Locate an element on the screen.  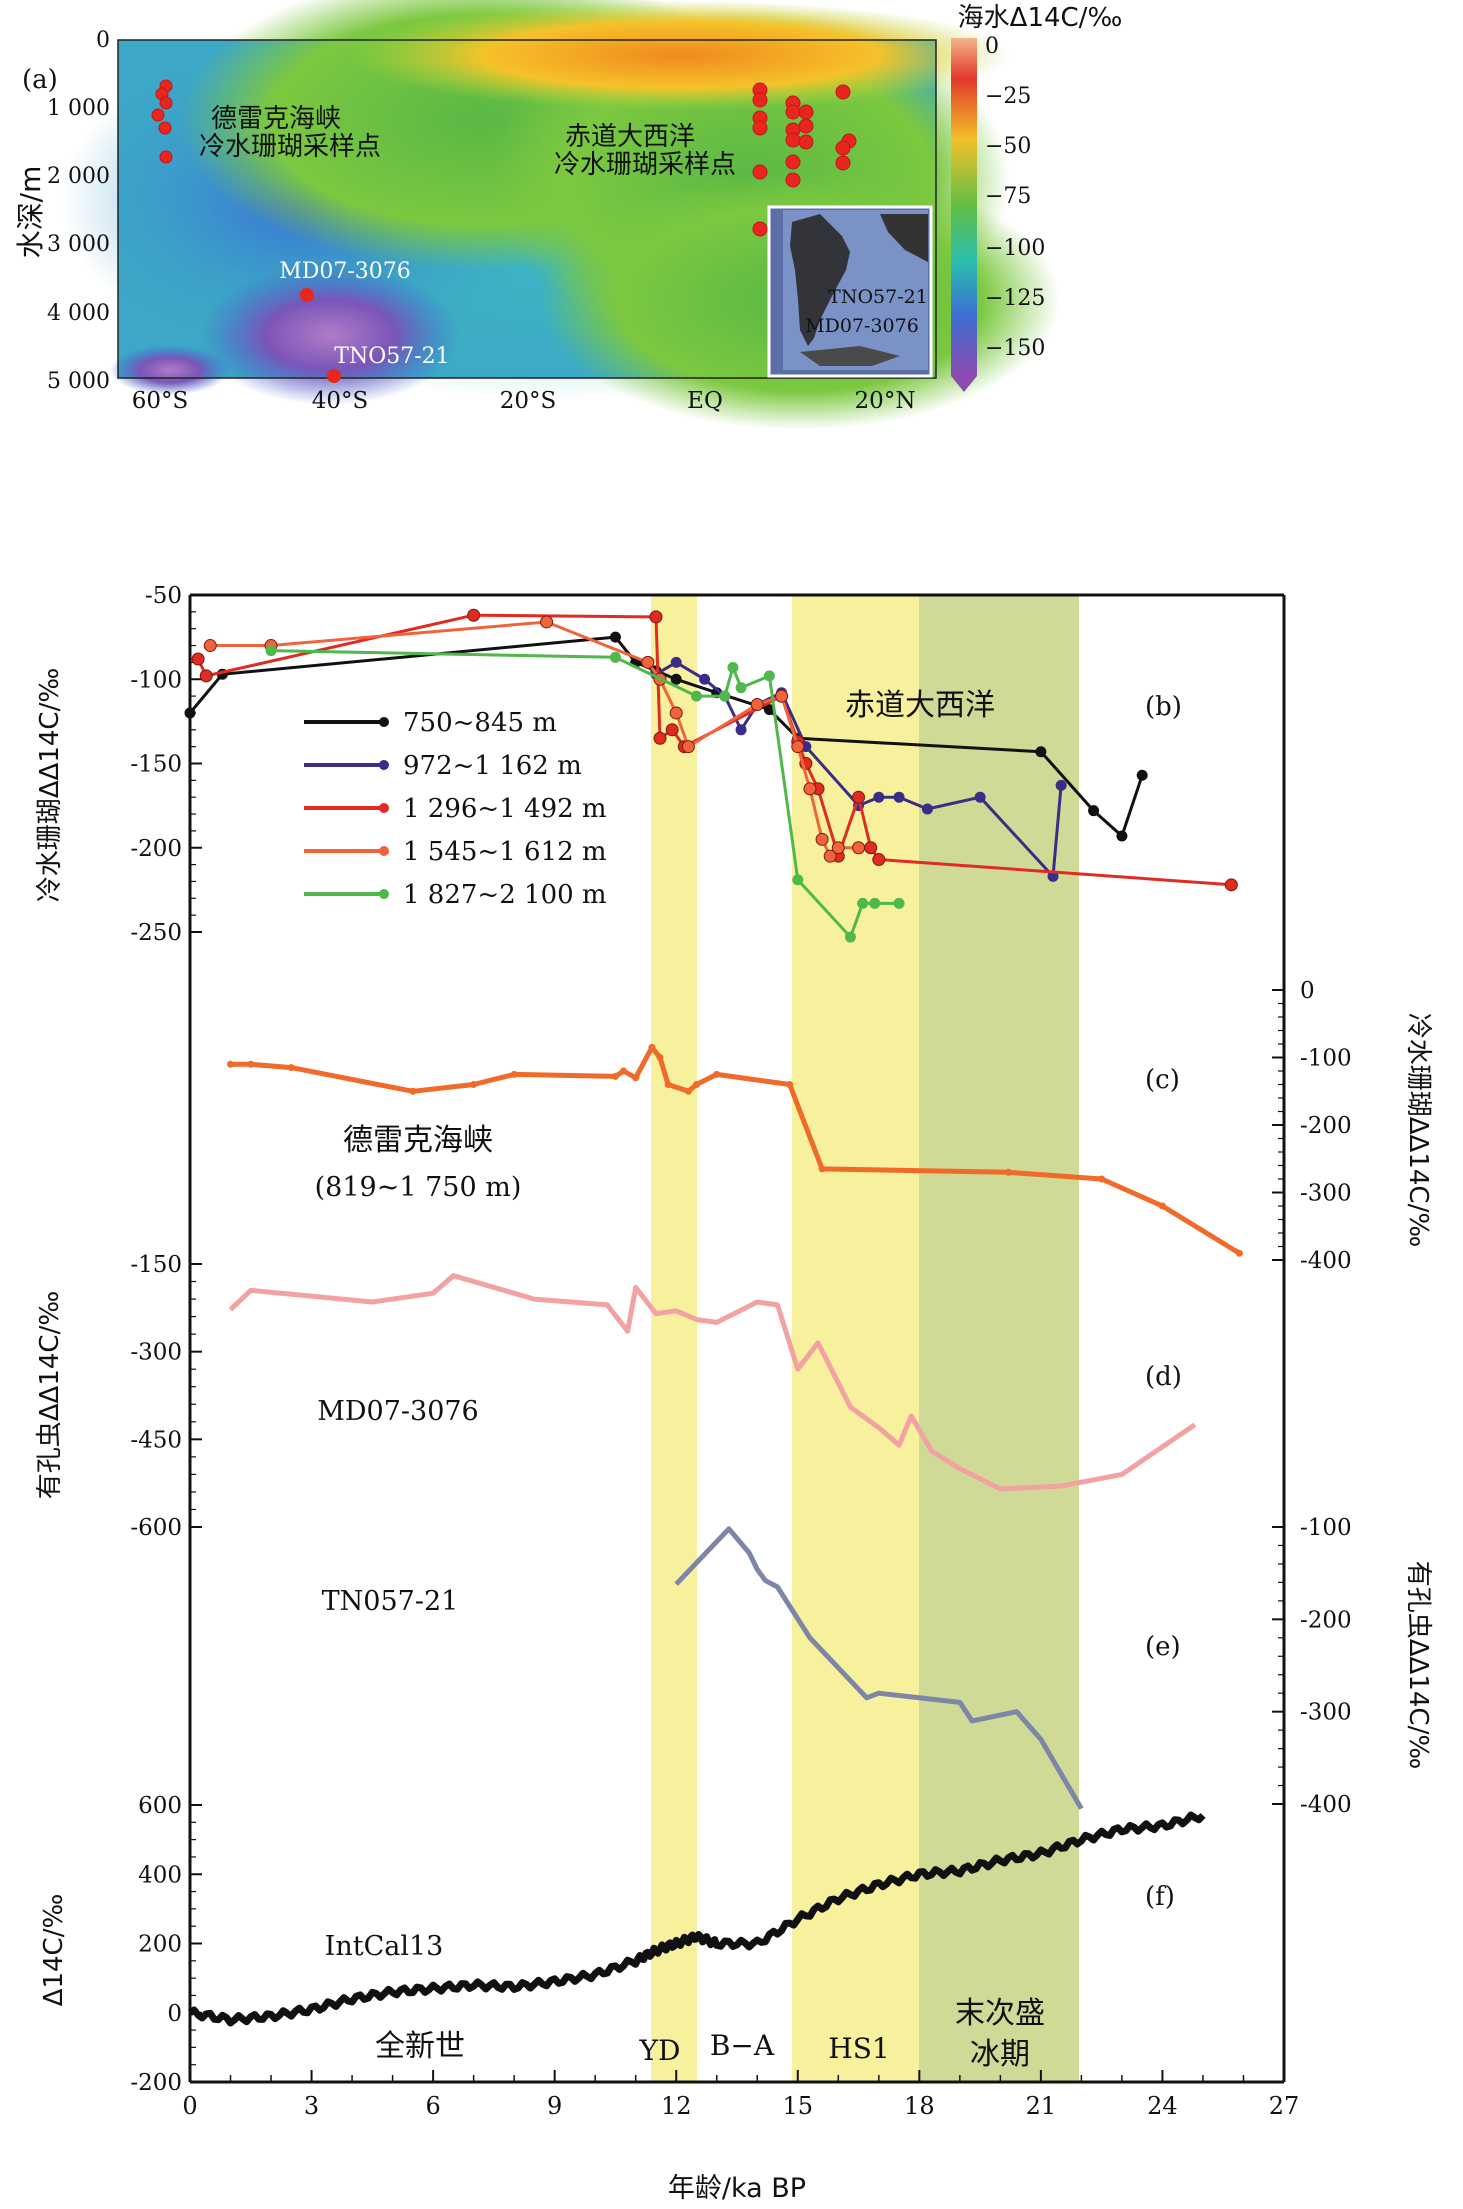
period-lgm-1: 末次盛 is located at coordinates (1000, 2013).